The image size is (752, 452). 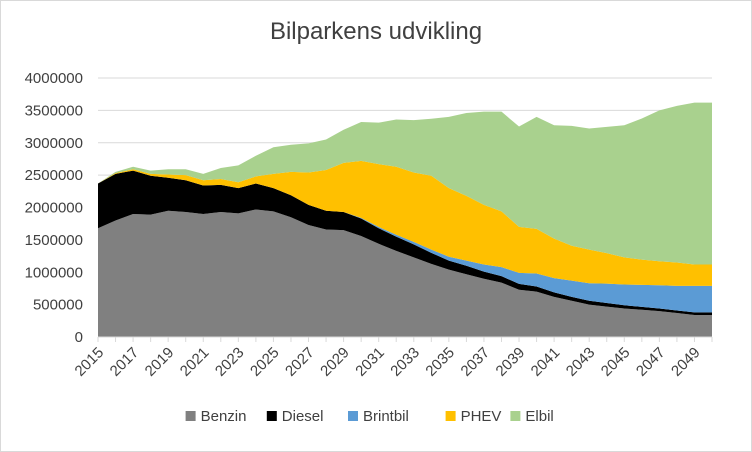 I want to click on y-tick-label: 1000000, so click(x=54, y=272).